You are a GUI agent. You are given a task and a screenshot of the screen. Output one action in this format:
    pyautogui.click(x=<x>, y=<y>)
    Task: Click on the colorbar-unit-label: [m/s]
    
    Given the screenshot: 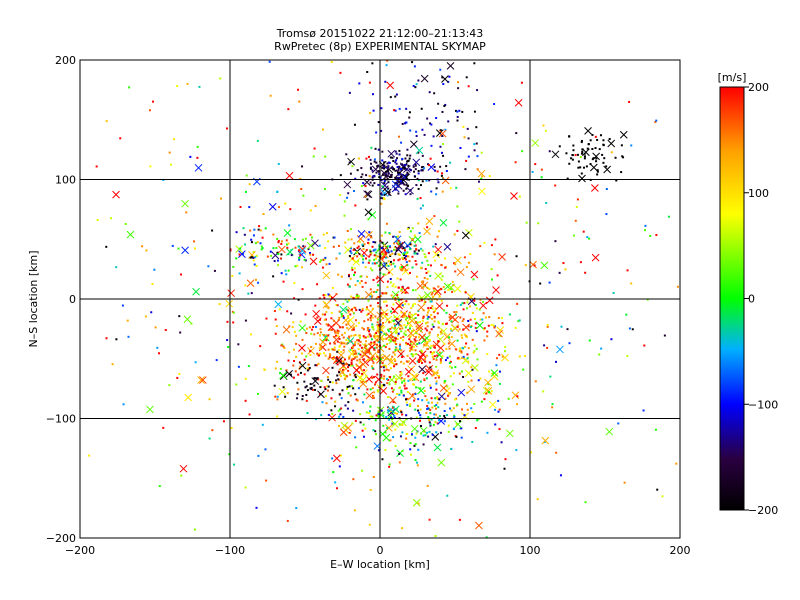 What is the action you would take?
    pyautogui.click(x=732, y=77)
    